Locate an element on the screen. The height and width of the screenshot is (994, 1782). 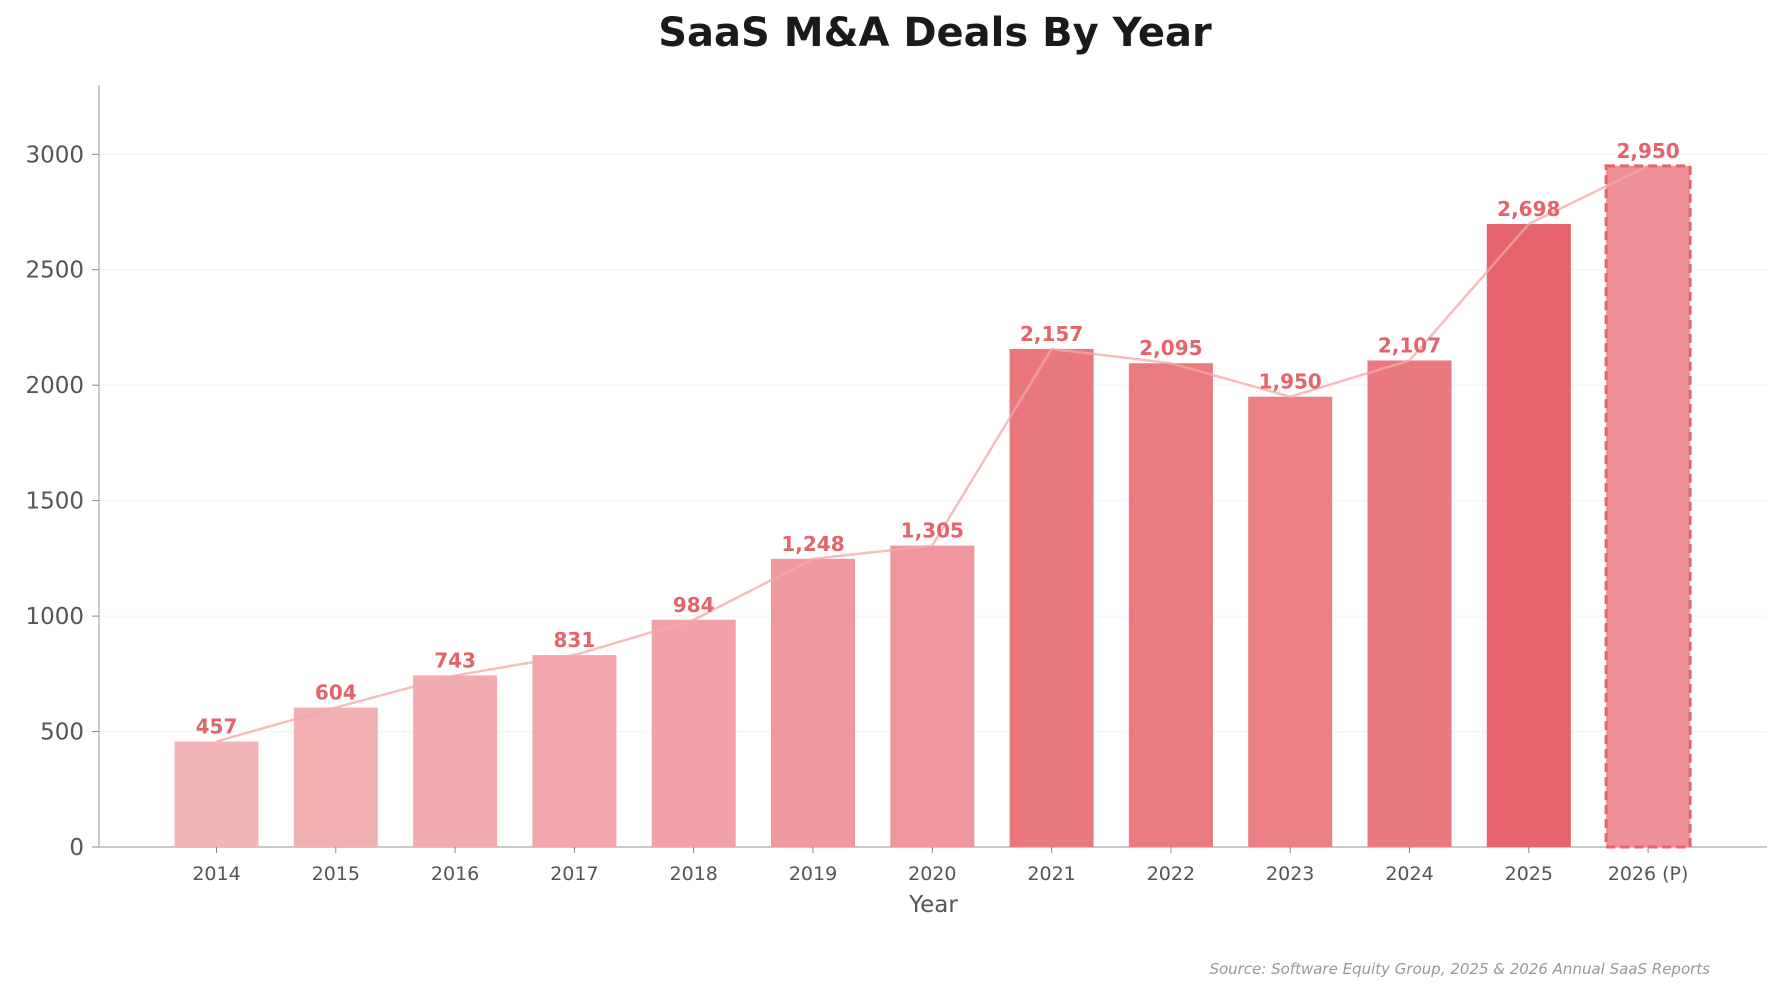
data-label: 2,950 is located at coordinates (1647, 151).